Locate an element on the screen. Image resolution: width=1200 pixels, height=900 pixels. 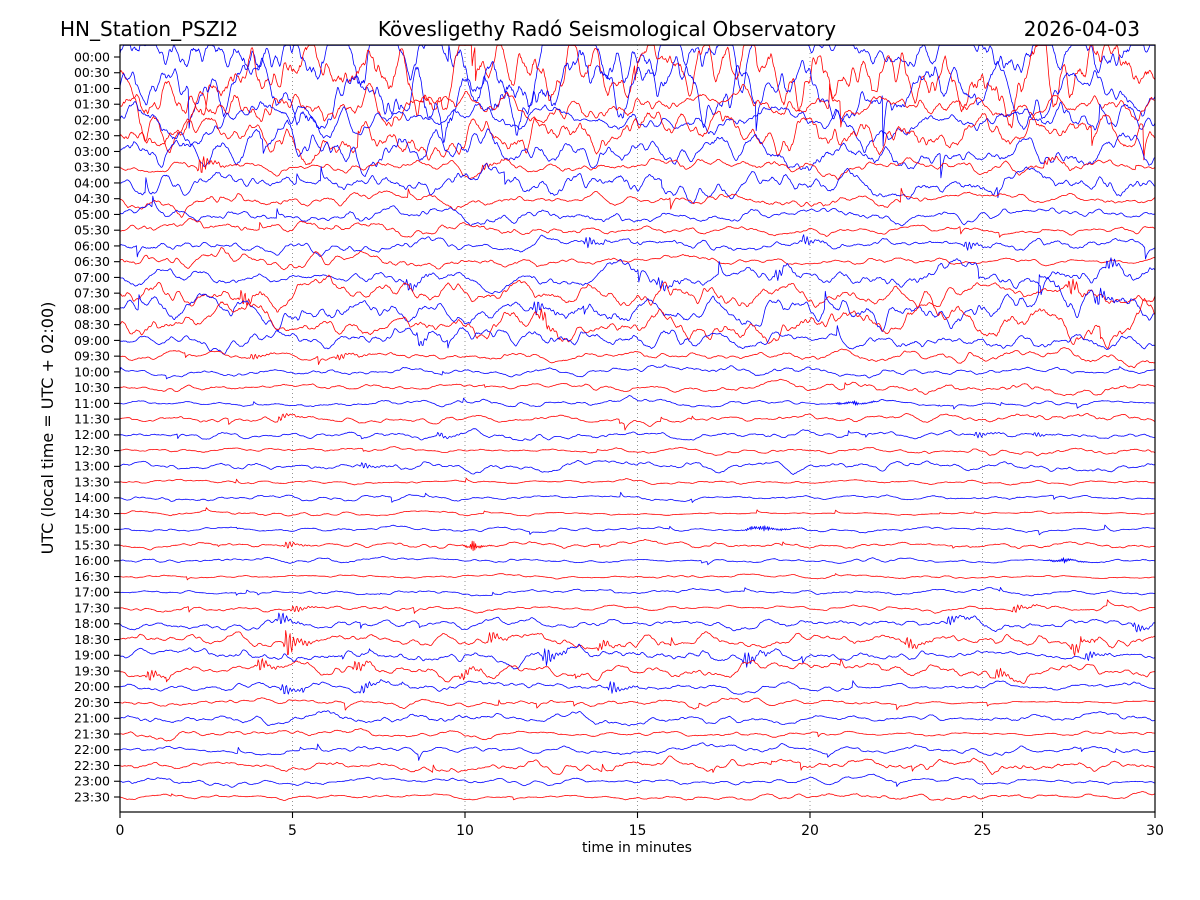
trace-22:00 is located at coordinates (637, 751).